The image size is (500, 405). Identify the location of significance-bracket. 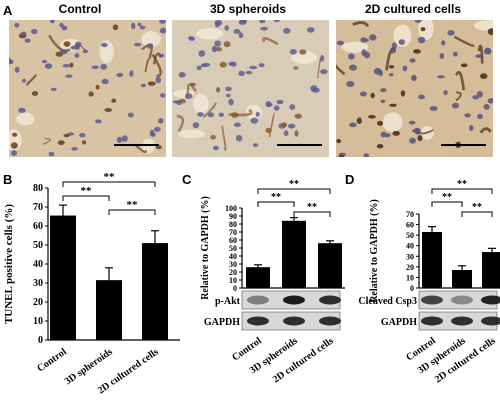
(294, 191).